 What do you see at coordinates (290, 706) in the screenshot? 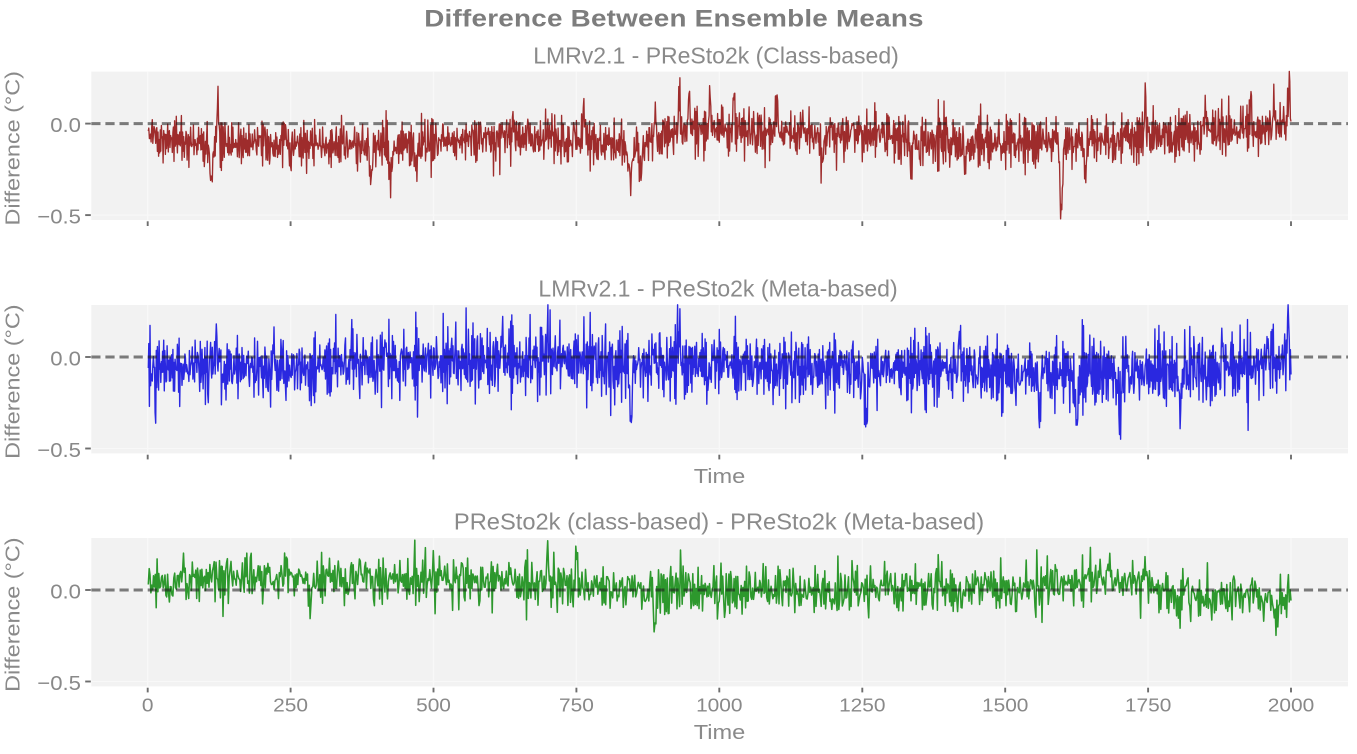
I see `svg-text: 250` at bounding box center [290, 706].